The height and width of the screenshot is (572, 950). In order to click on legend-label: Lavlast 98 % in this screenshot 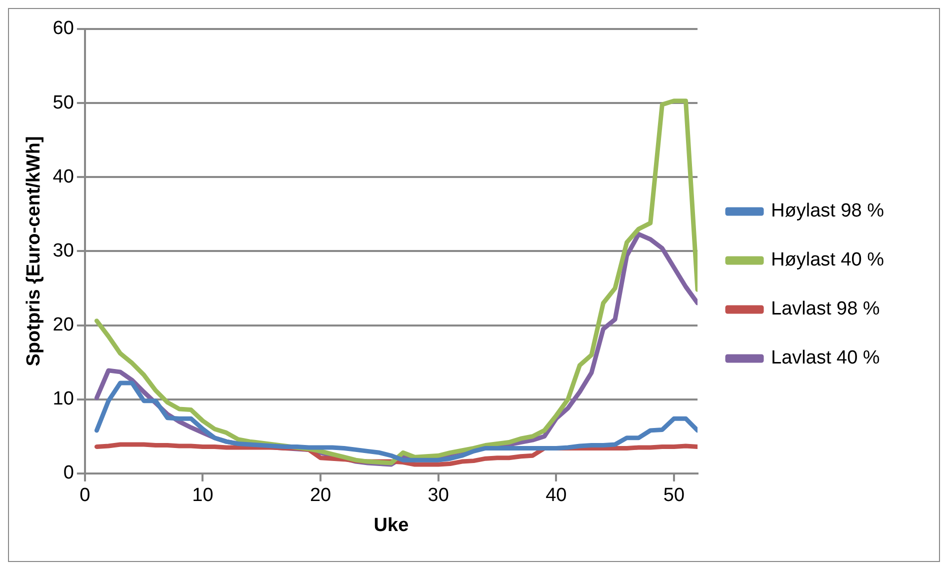, I will do `click(825, 309)`.